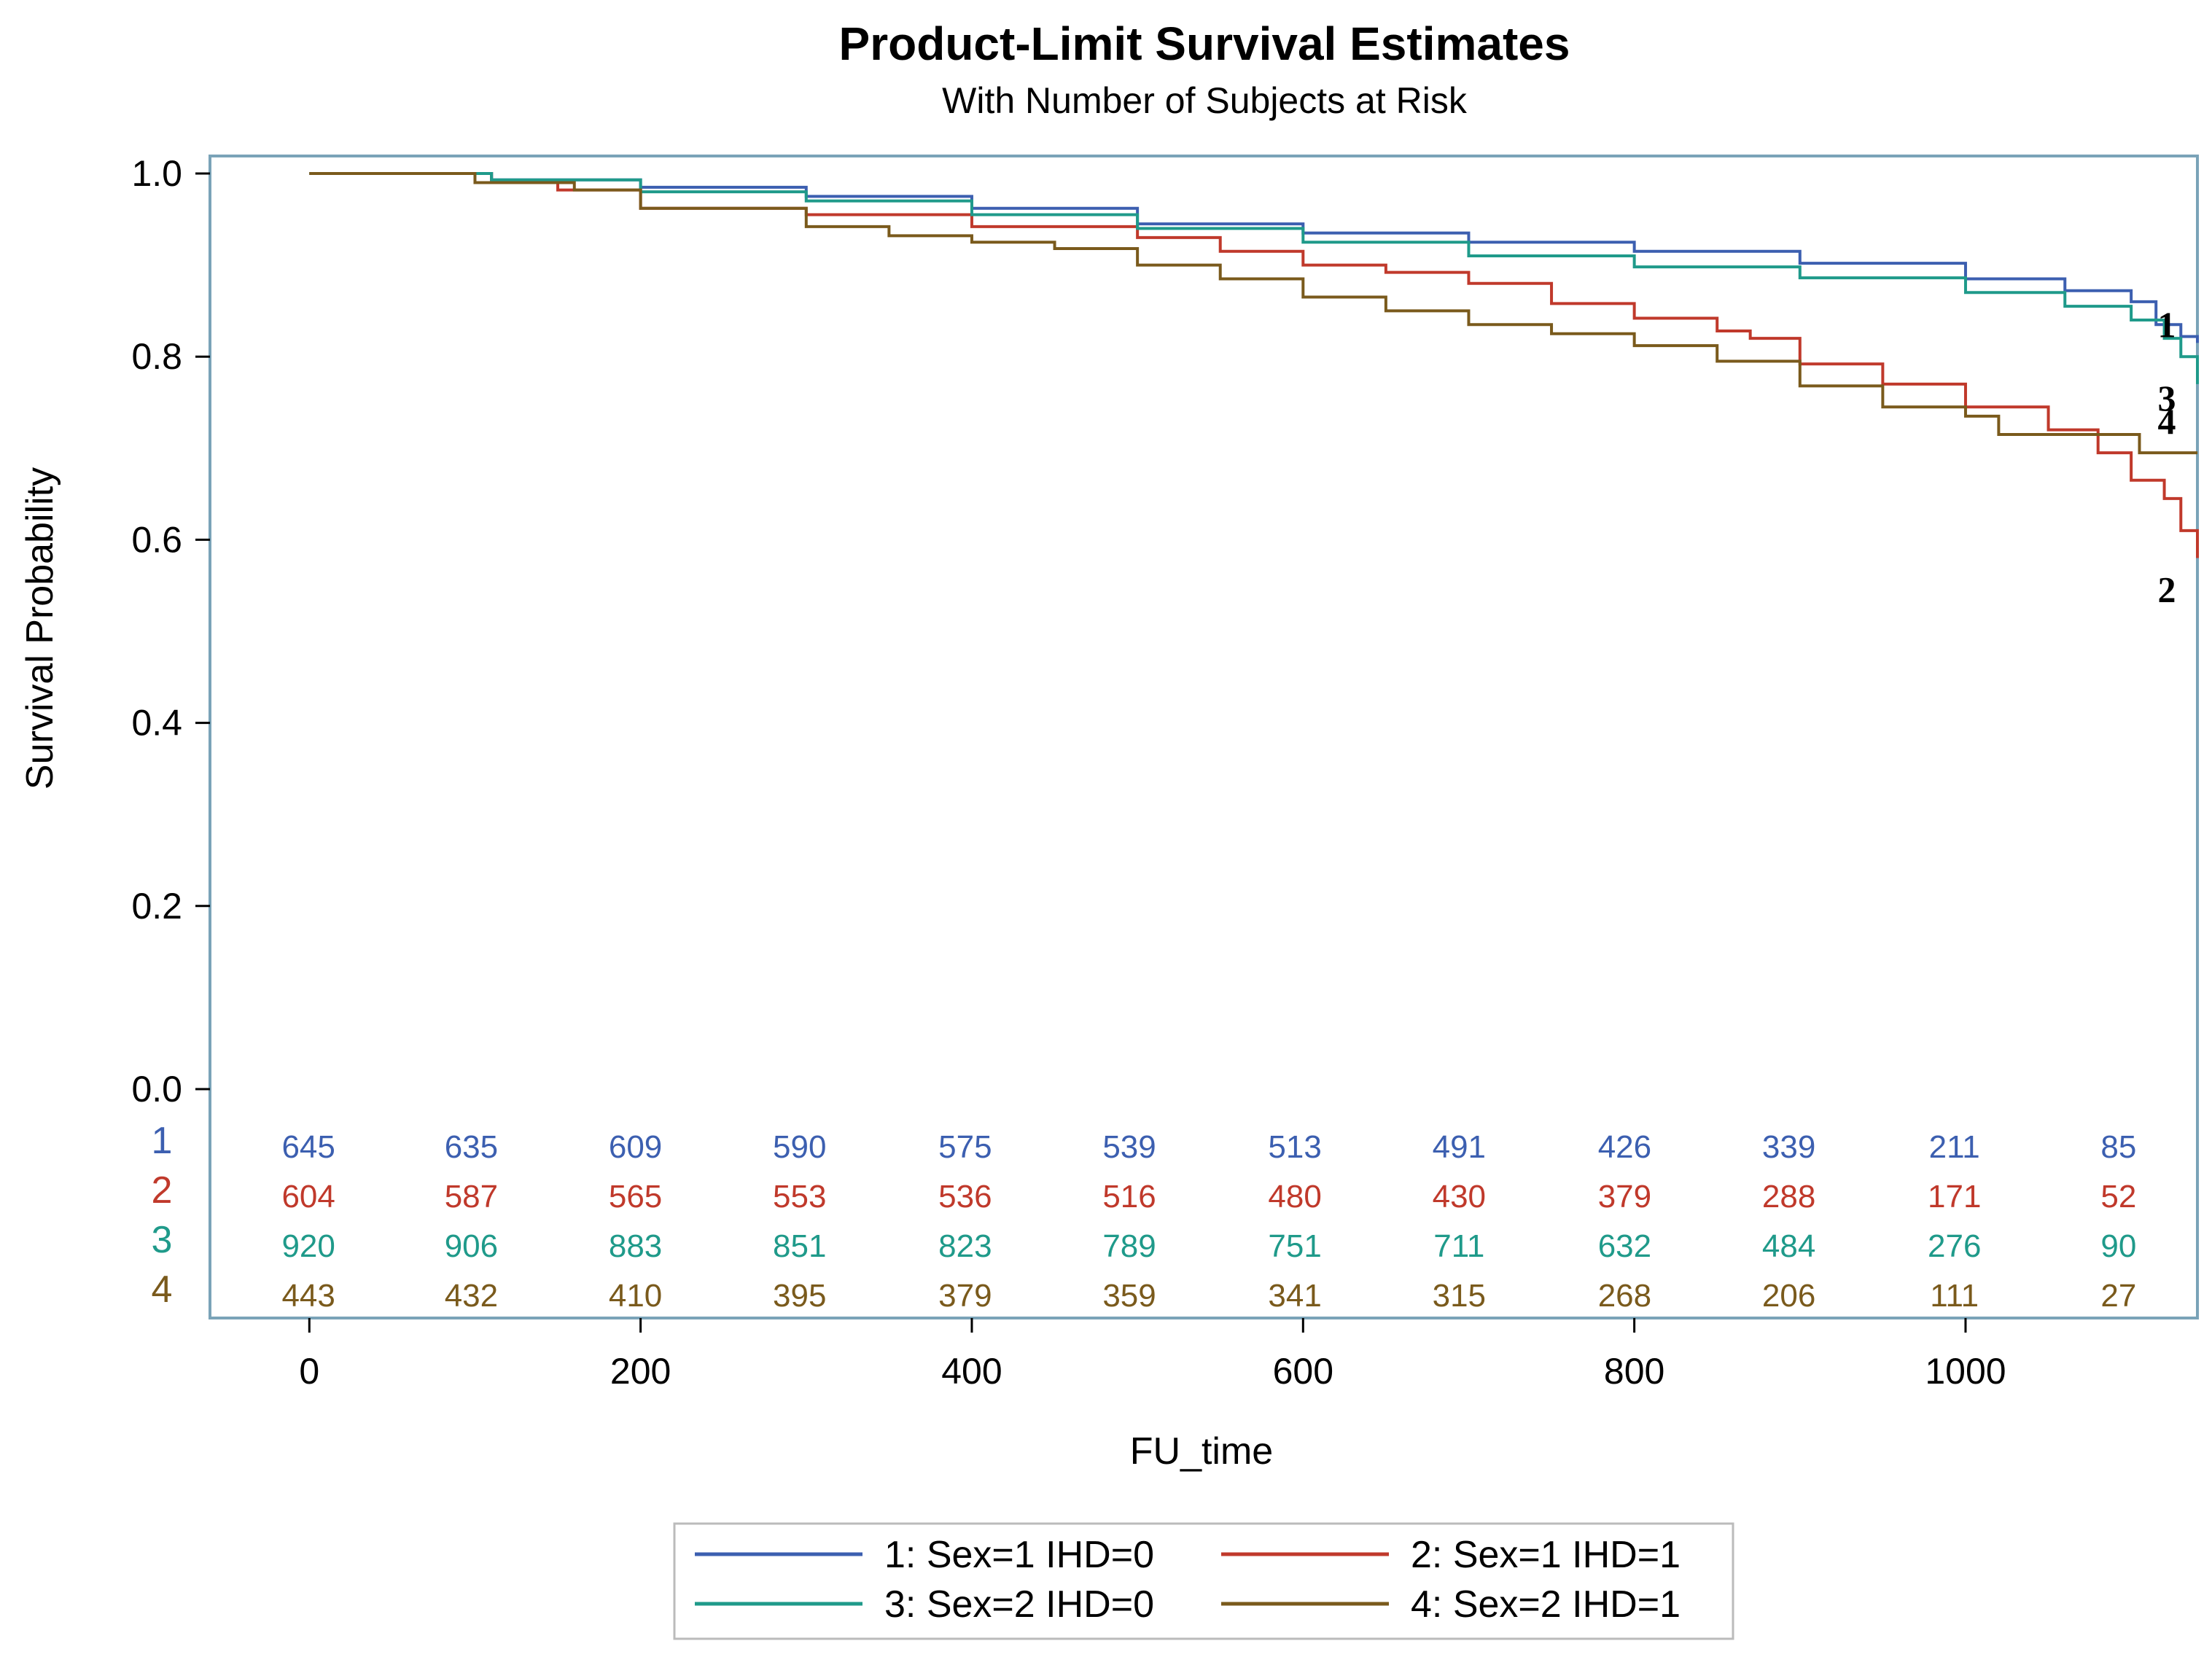  What do you see at coordinates (2118, 1147) in the screenshot?
I see `at-risk-value: 85` at bounding box center [2118, 1147].